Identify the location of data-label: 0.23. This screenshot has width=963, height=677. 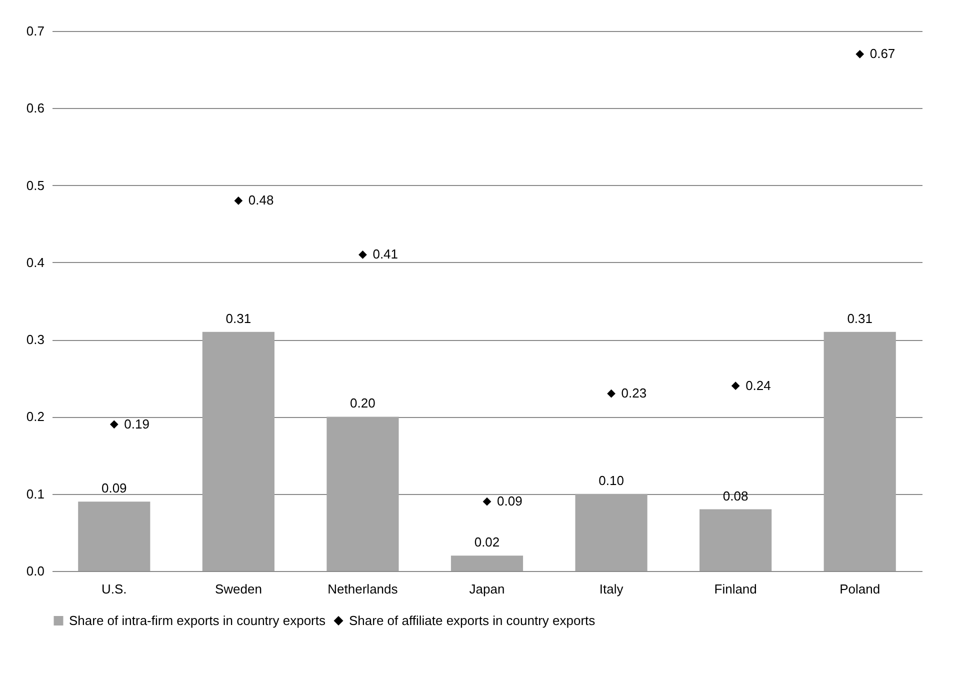
(634, 393).